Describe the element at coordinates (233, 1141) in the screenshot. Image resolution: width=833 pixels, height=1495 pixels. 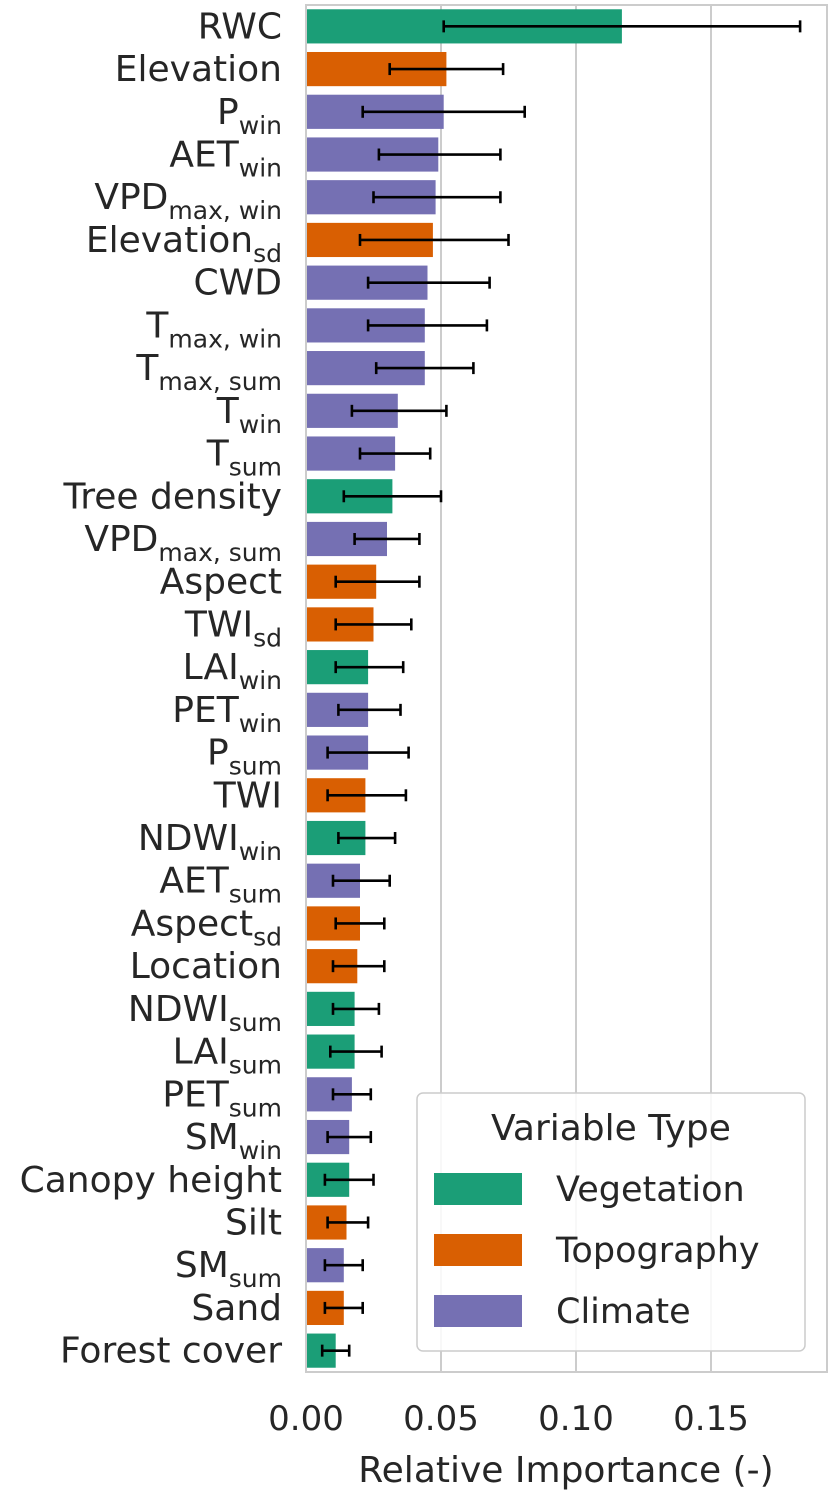
I see `y-tick-label-26: SMwin` at that location.